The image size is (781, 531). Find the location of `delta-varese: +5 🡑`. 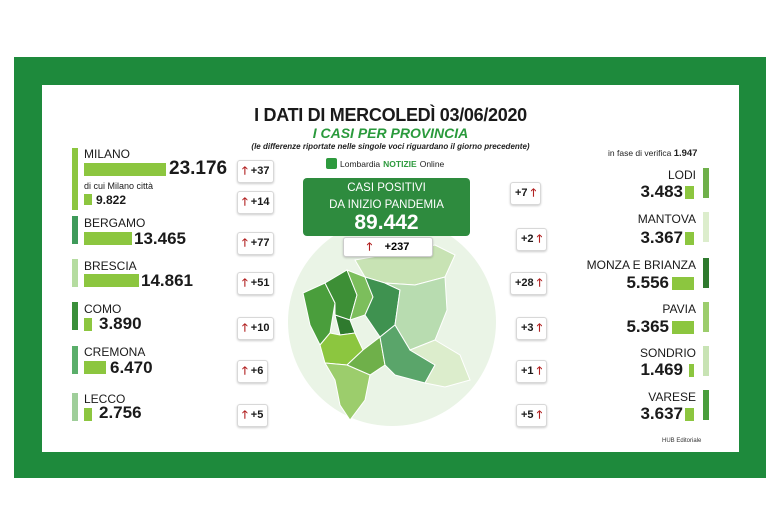

delta-varese: +5 🡑 is located at coordinates (532, 415).